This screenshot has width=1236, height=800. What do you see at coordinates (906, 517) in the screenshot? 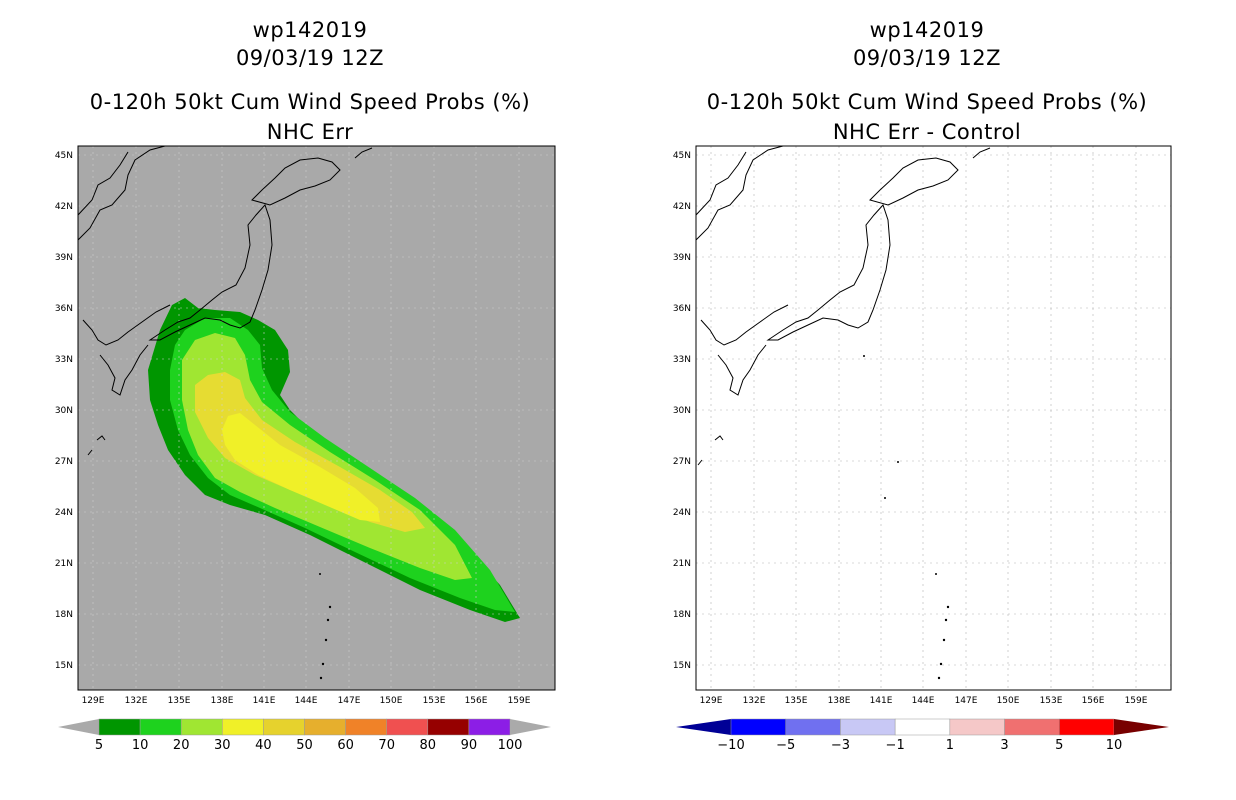
I see `right-islands` at bounding box center [906, 517].